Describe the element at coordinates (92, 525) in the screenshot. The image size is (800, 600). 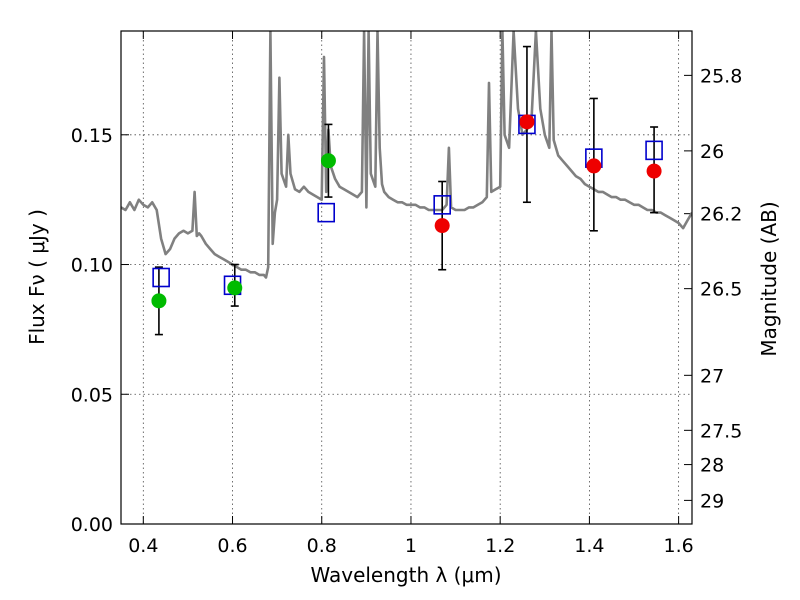
I see `y-tick-label: 0.00` at that location.